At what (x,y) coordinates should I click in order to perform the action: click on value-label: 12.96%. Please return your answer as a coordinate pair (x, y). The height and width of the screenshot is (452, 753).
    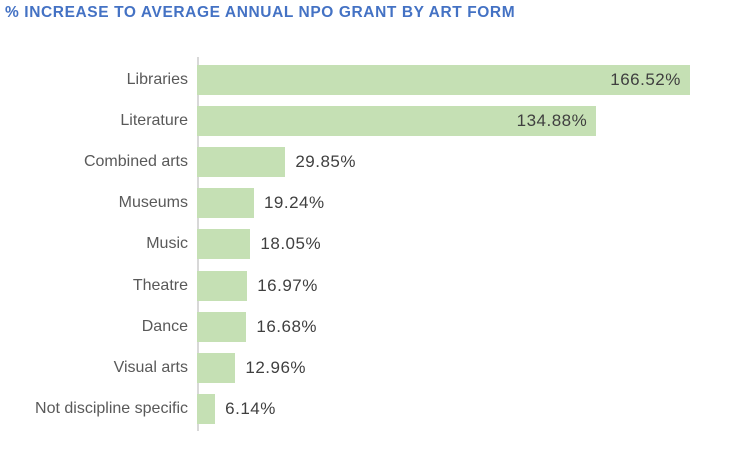
    Looking at the image, I should click on (276, 368).